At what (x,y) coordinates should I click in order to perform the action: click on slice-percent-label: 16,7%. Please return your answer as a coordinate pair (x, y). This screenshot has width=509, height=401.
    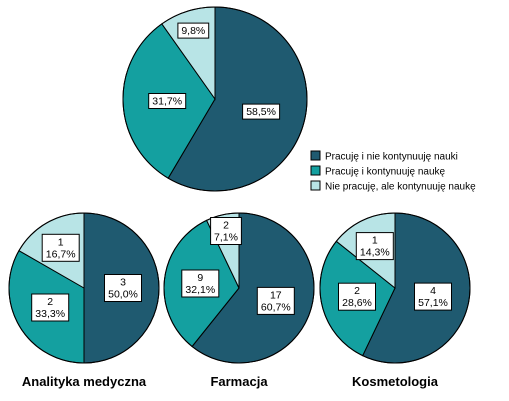
    Looking at the image, I should click on (61, 254).